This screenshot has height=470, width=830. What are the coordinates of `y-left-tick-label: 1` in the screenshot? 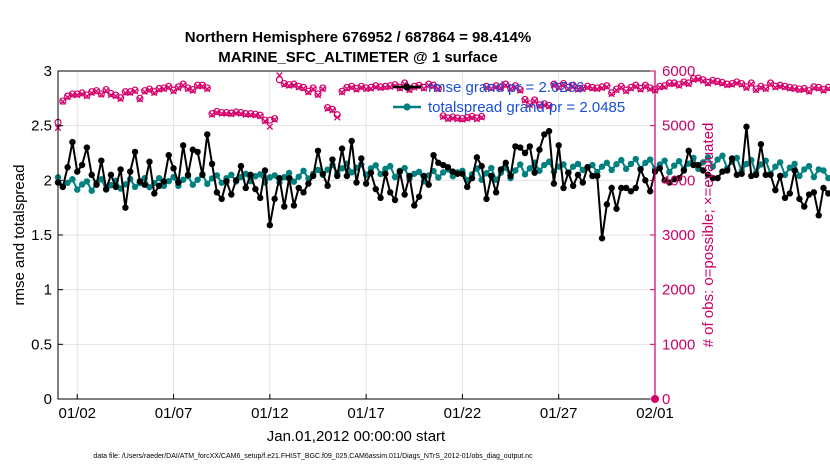 It's located at (48, 290).